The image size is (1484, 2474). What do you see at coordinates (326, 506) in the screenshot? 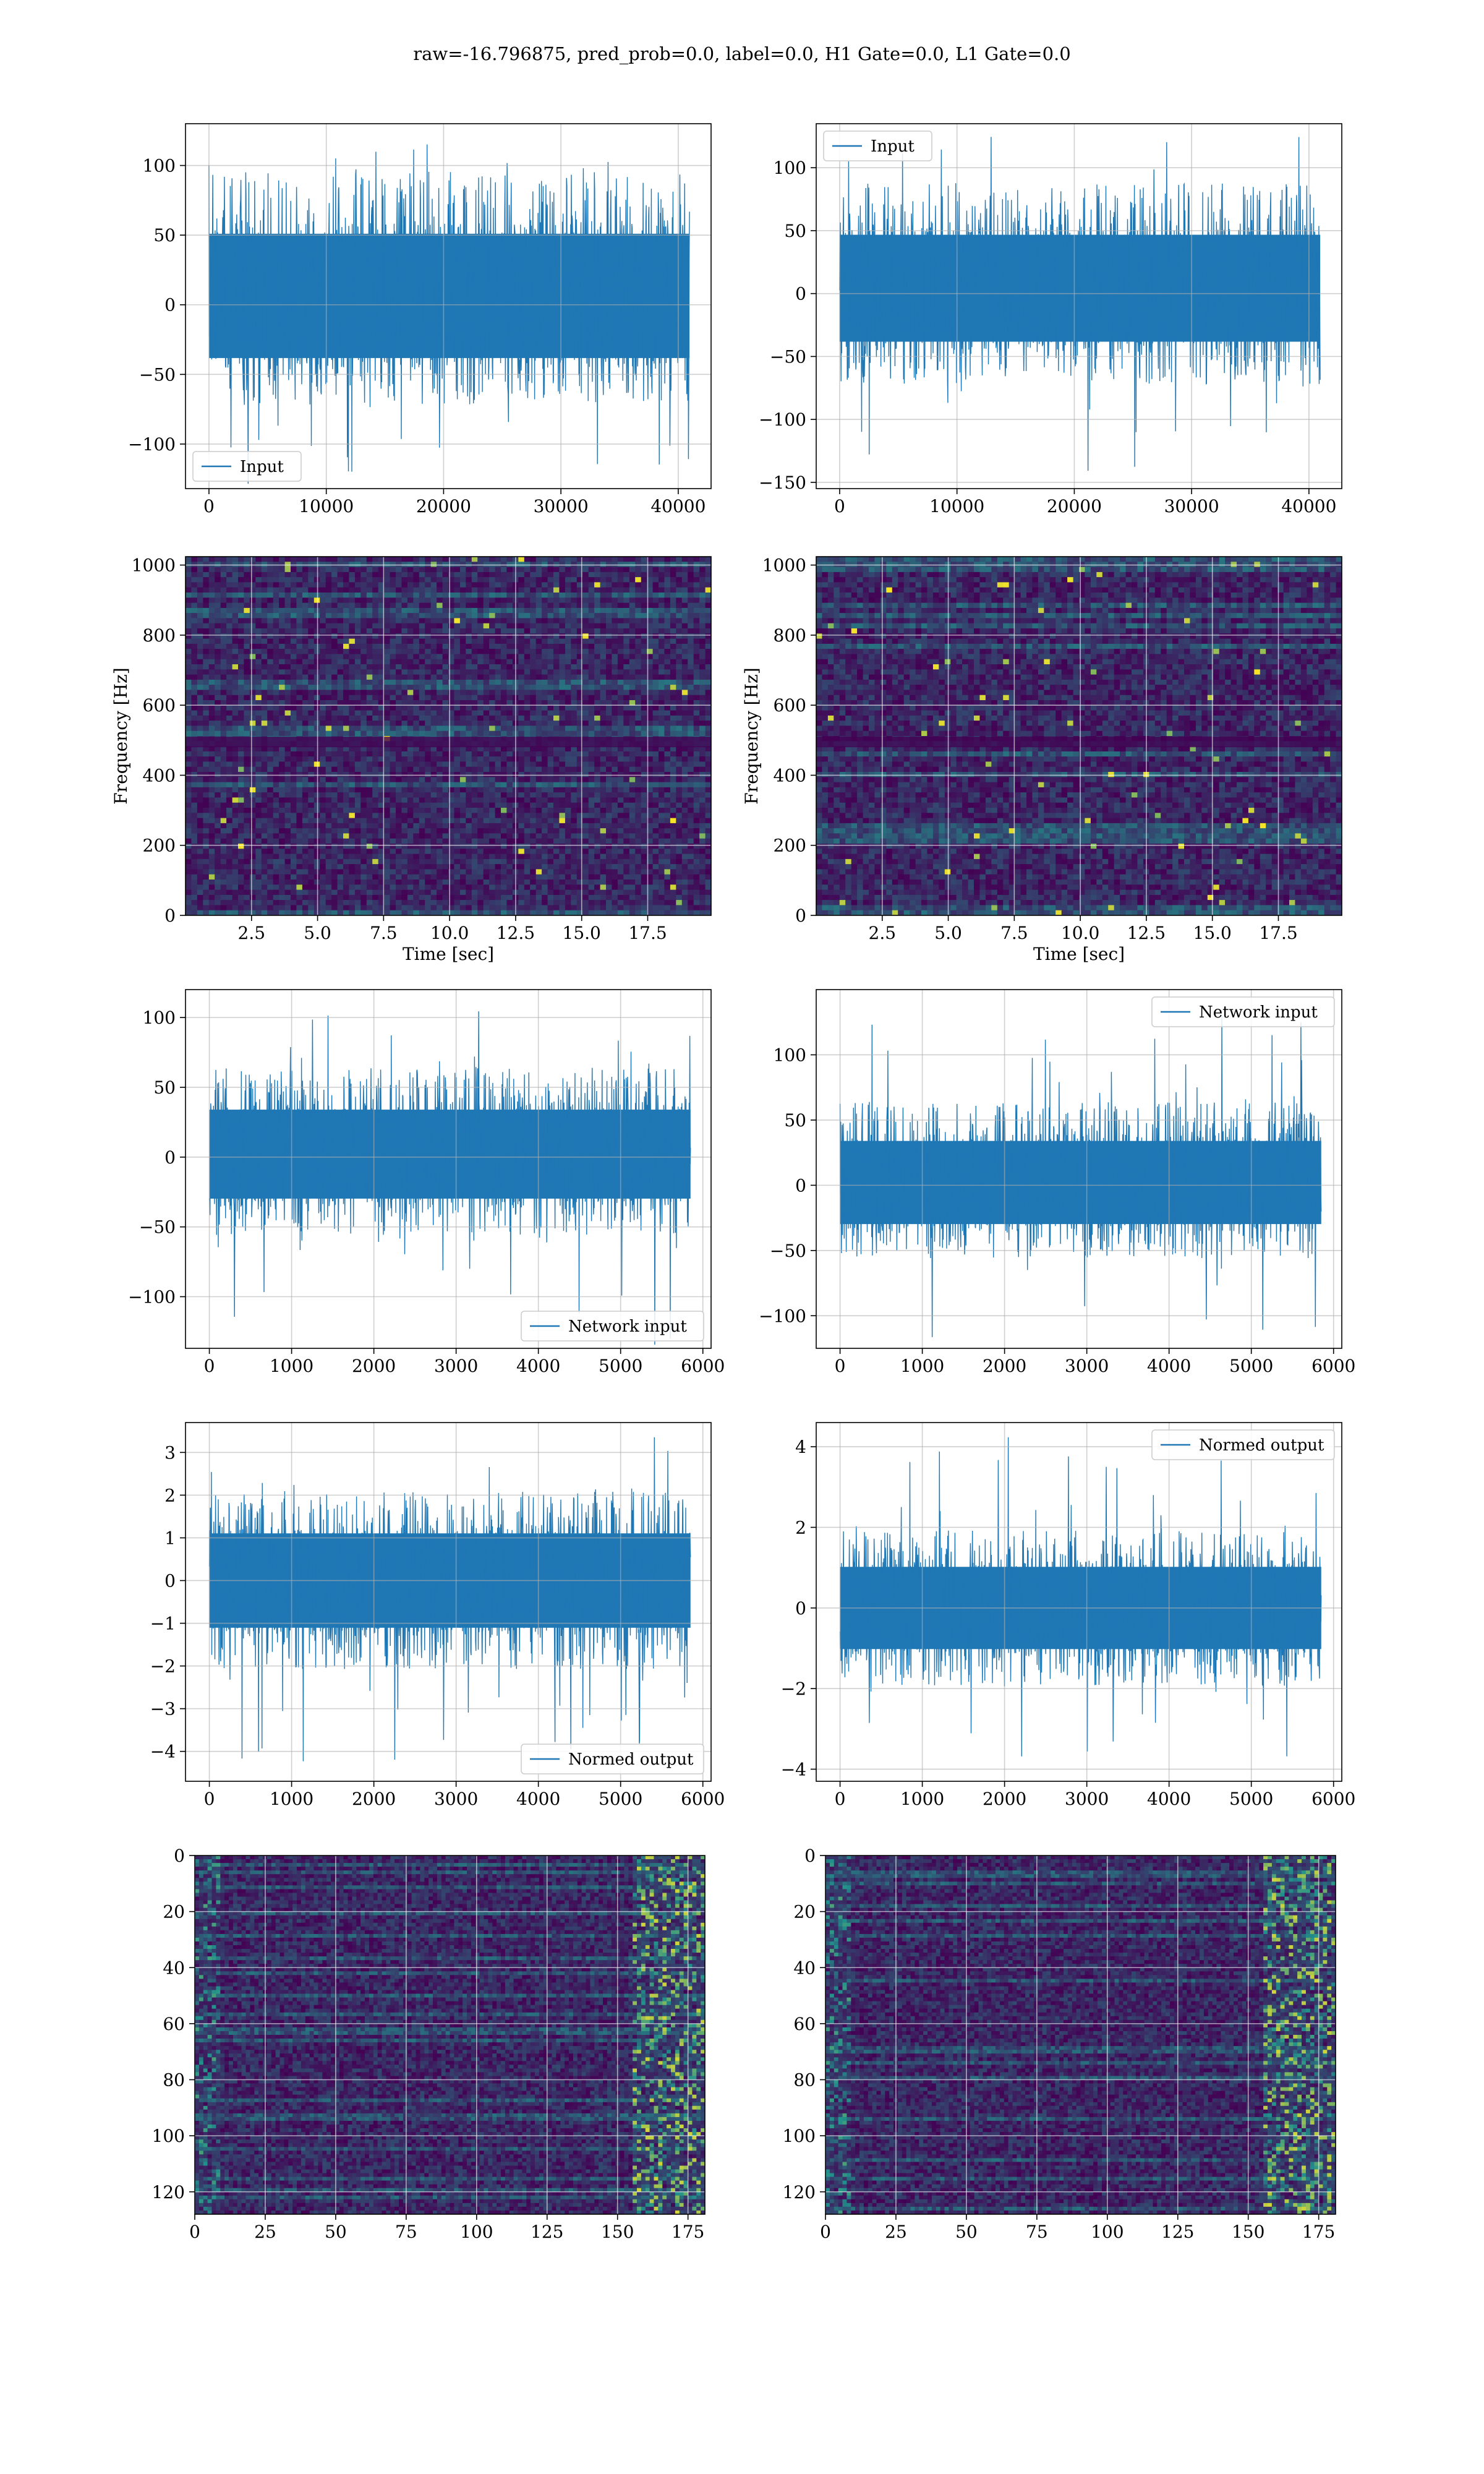
I see `x-tick-label: 10000` at bounding box center [326, 506].